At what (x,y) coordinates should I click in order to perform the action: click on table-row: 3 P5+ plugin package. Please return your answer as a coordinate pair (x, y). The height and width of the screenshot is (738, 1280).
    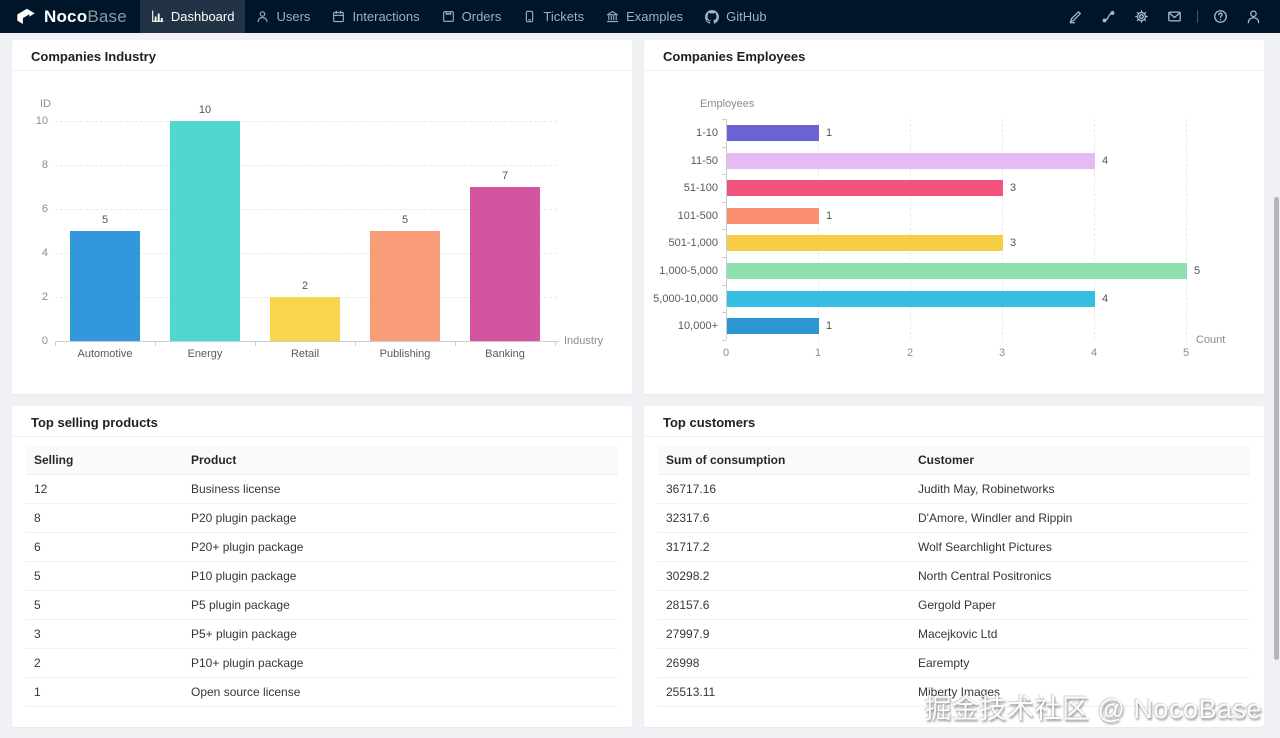
    Looking at the image, I should click on (322, 634).